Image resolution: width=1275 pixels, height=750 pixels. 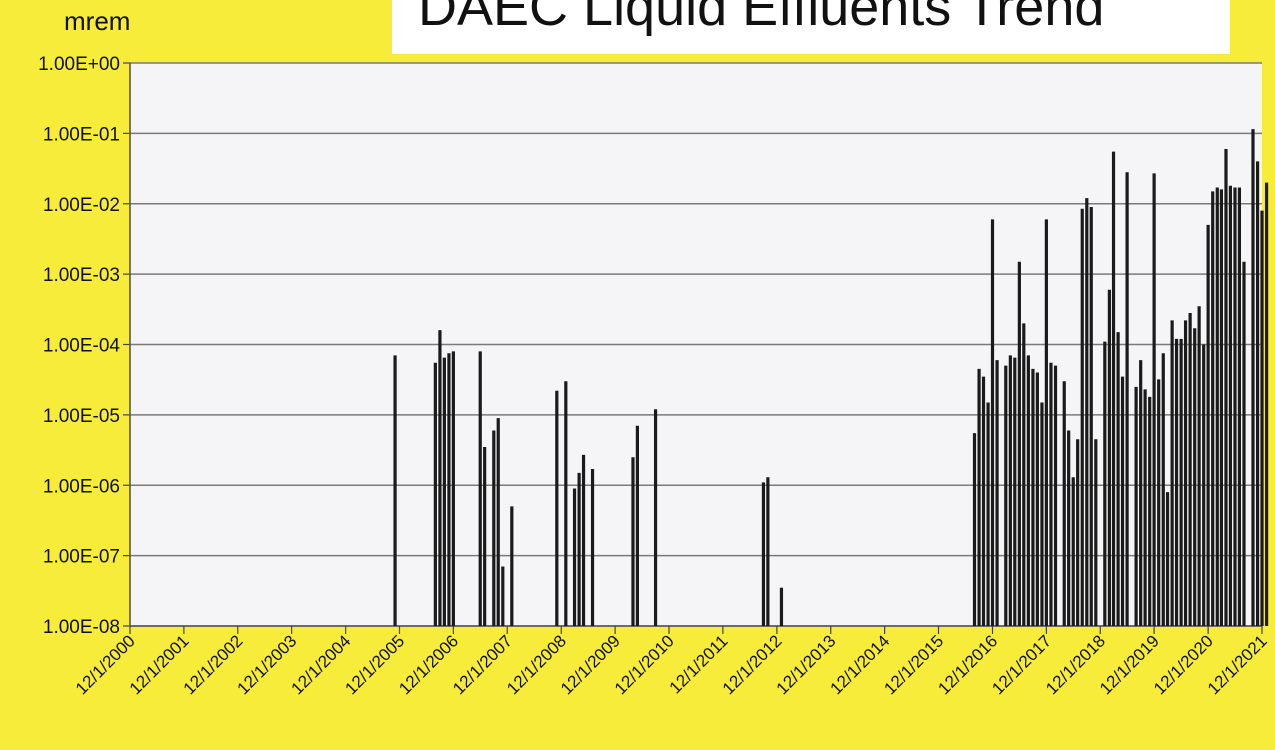 I want to click on chart-title-box: DAEC Liquid Effluents Trend, so click(x=811, y=27).